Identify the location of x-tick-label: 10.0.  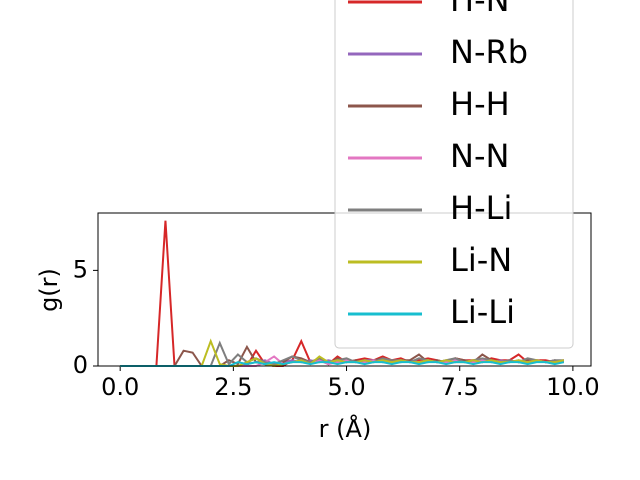
(572, 387).